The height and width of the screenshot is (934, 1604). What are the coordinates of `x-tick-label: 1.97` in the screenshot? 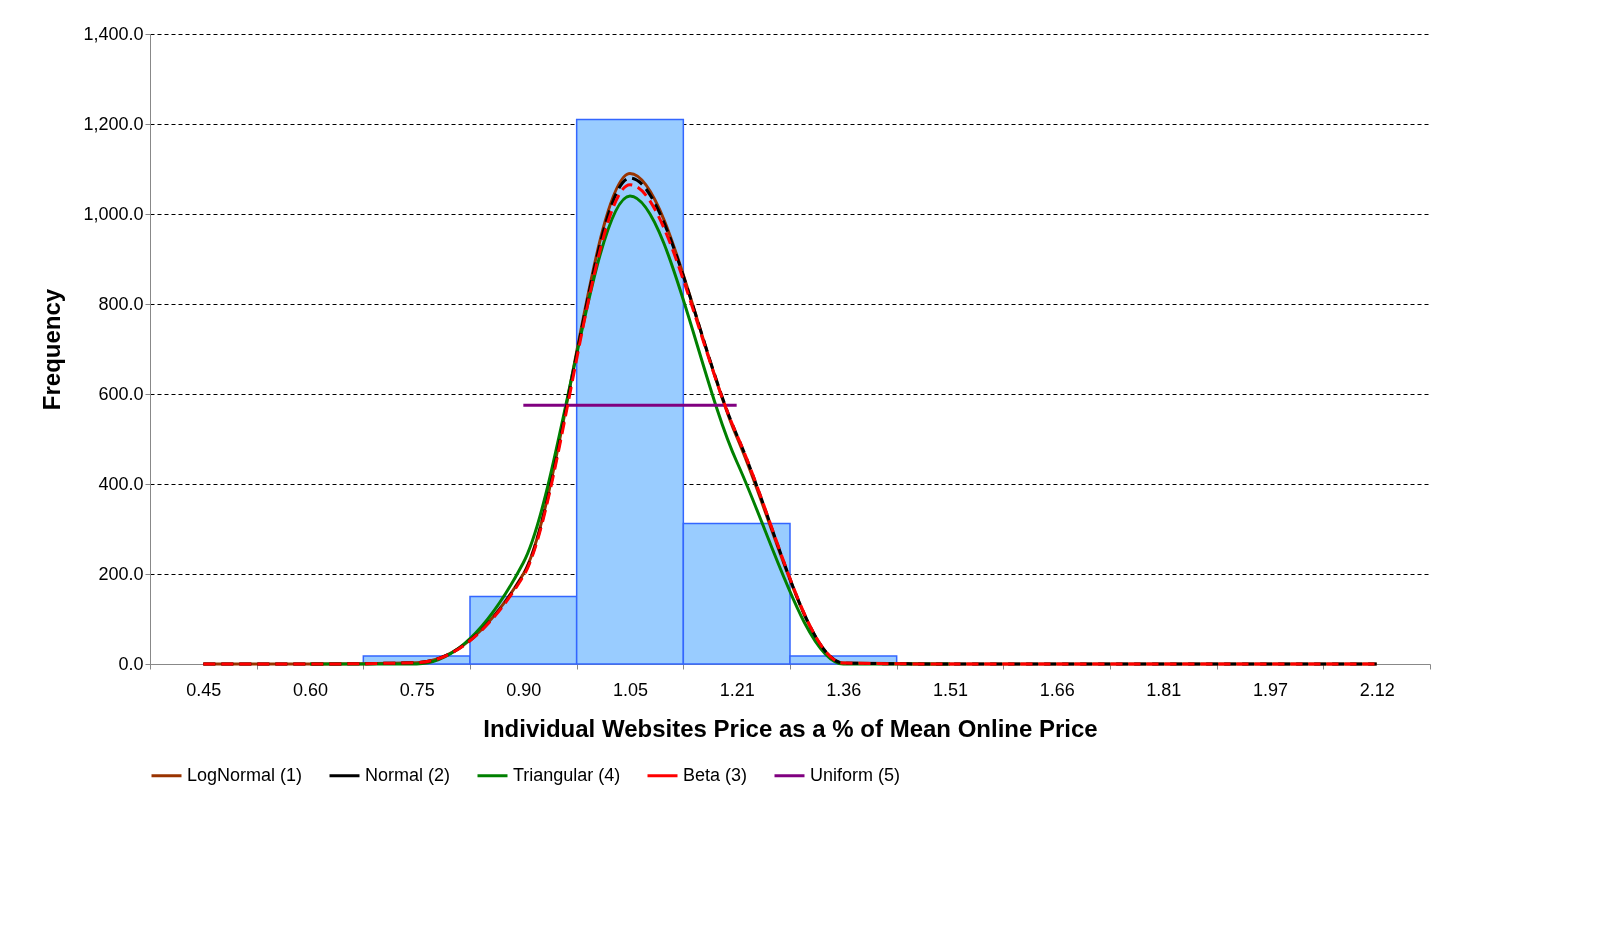 It's located at (1270, 689).